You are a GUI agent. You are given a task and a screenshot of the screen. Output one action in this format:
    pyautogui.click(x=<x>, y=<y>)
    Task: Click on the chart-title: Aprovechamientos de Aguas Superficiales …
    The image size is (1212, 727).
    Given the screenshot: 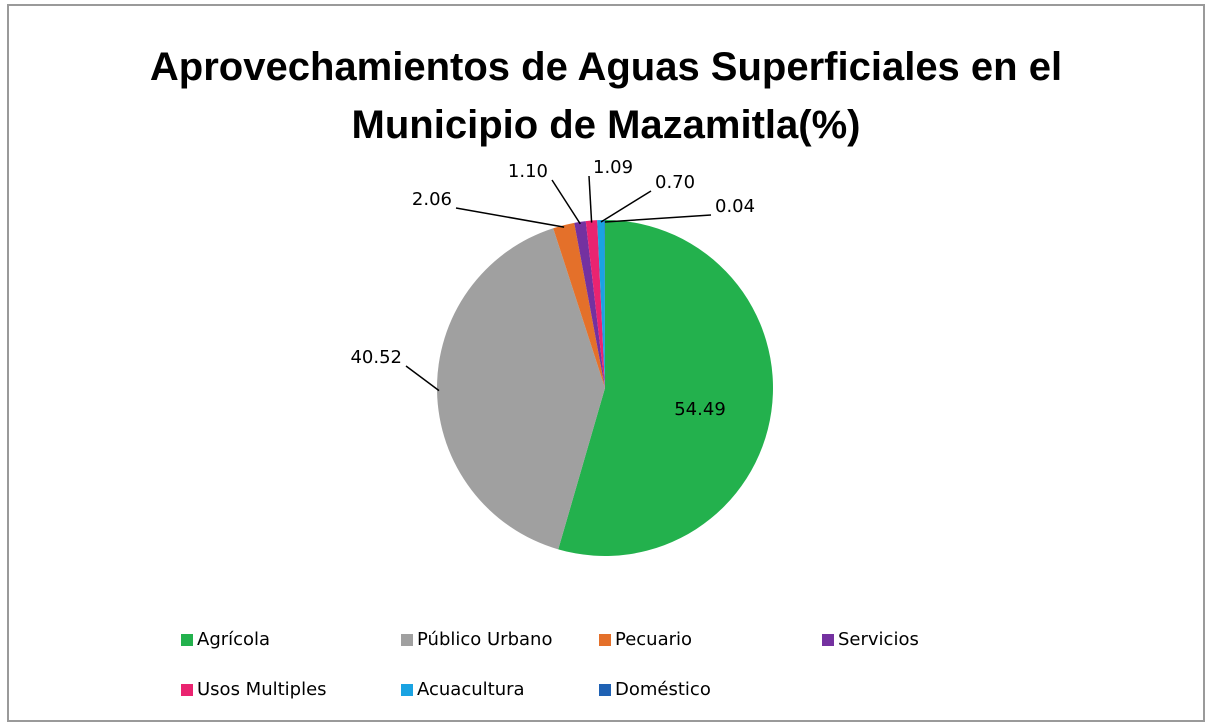 What is the action you would take?
    pyautogui.click(x=606, y=96)
    